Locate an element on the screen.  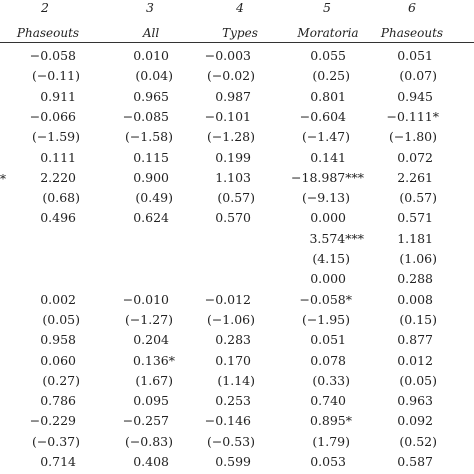
table-cell: (−0.83) is located at coordinates (148, 441).